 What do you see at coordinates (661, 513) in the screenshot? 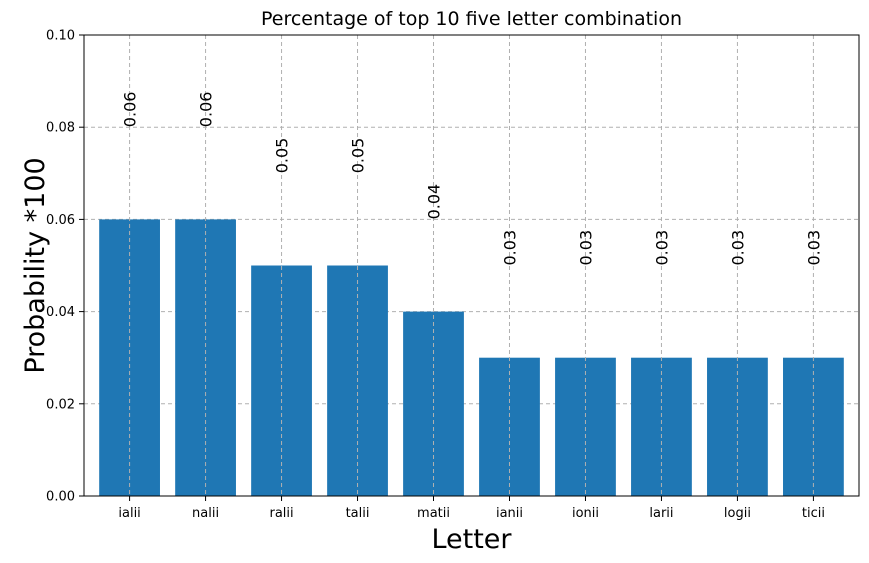
I see `x-tick-label: larii` at bounding box center [661, 513].